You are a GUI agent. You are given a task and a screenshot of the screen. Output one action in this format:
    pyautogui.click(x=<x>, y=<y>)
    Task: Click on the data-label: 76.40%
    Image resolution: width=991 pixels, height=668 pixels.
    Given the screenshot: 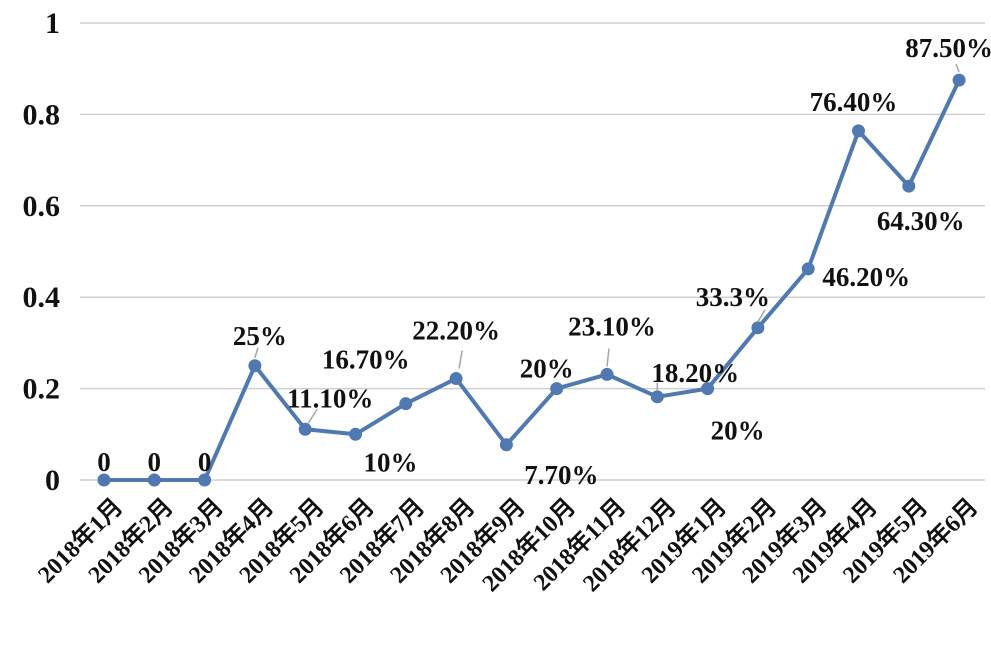 What is the action you would take?
    pyautogui.click(x=854, y=102)
    